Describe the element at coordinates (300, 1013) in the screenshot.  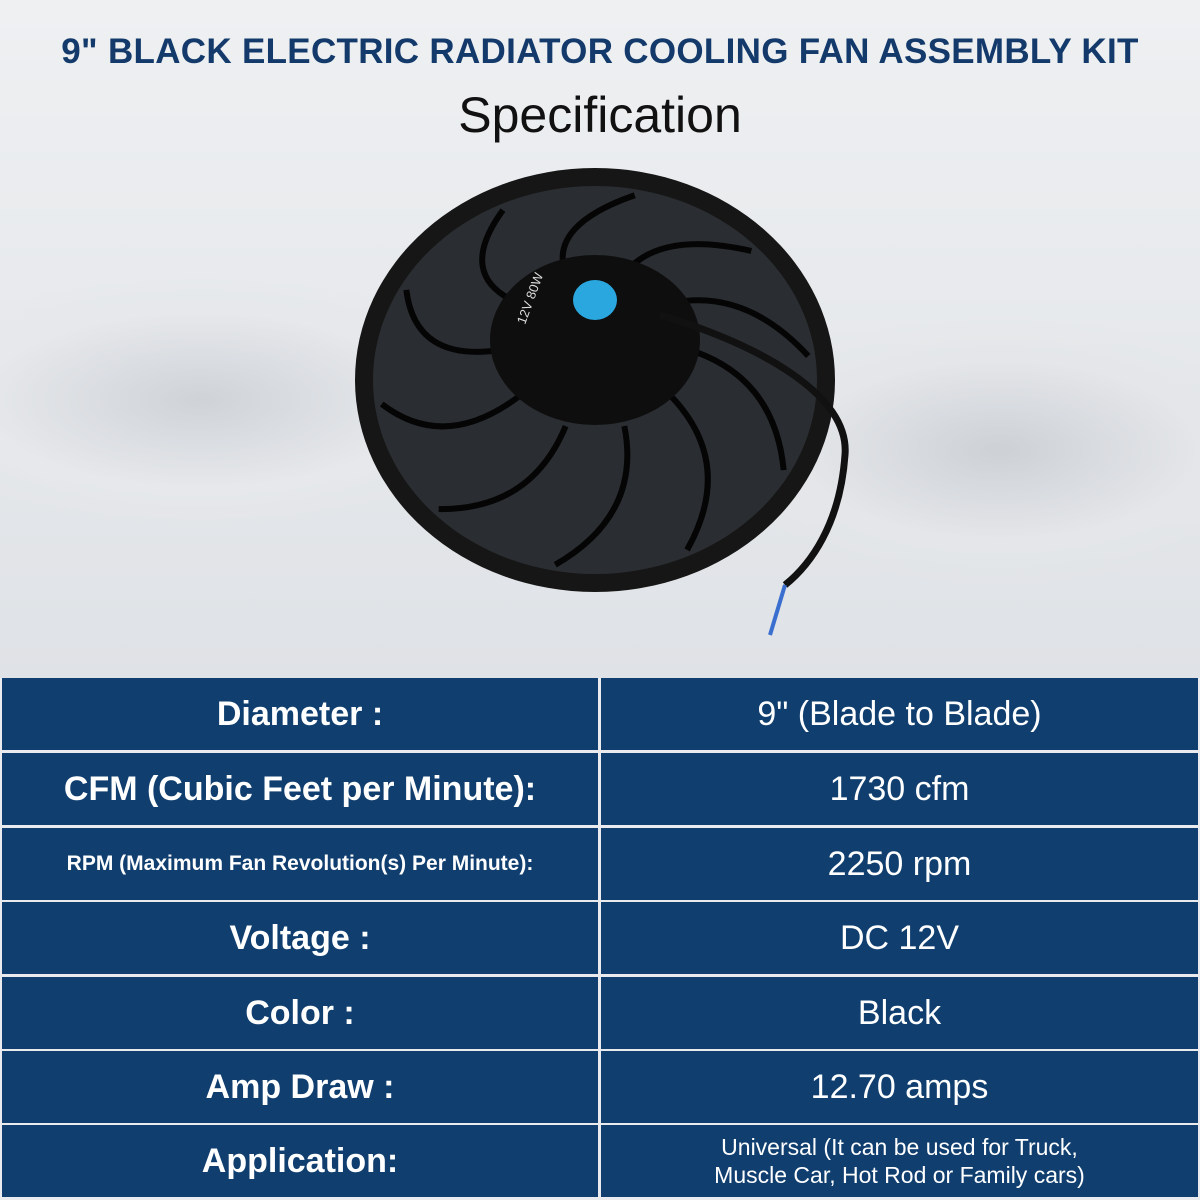
I see `spec-label: Color :` at that location.